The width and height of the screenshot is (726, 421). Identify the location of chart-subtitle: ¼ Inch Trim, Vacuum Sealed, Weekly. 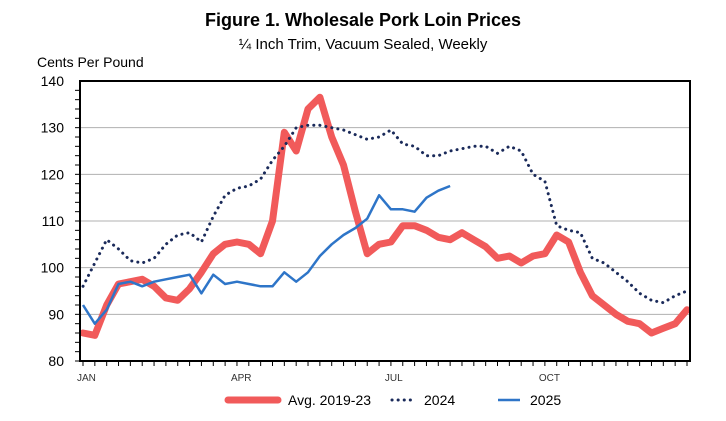
(363, 44).